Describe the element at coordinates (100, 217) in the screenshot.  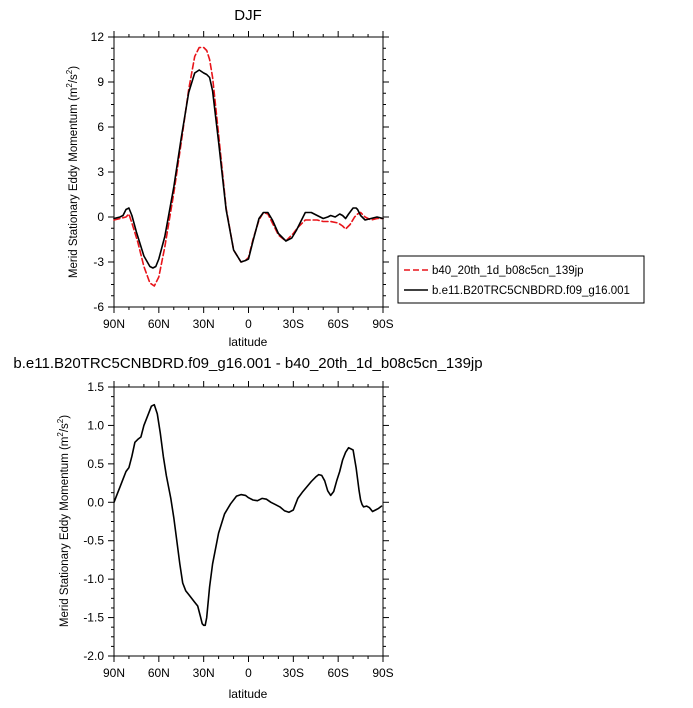
I see `top-y-tick-label: 0` at that location.